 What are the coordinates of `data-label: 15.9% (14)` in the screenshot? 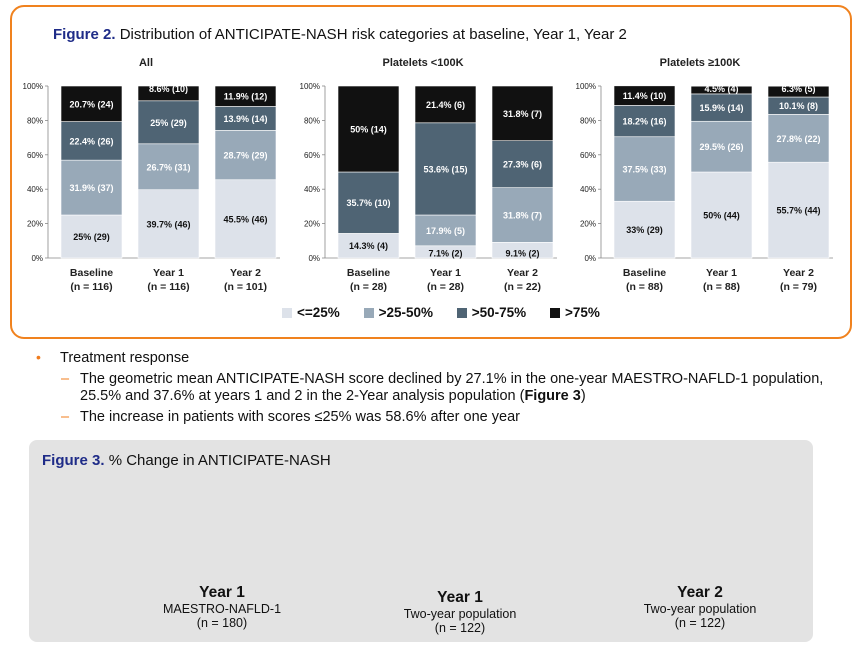 It's located at (721, 108).